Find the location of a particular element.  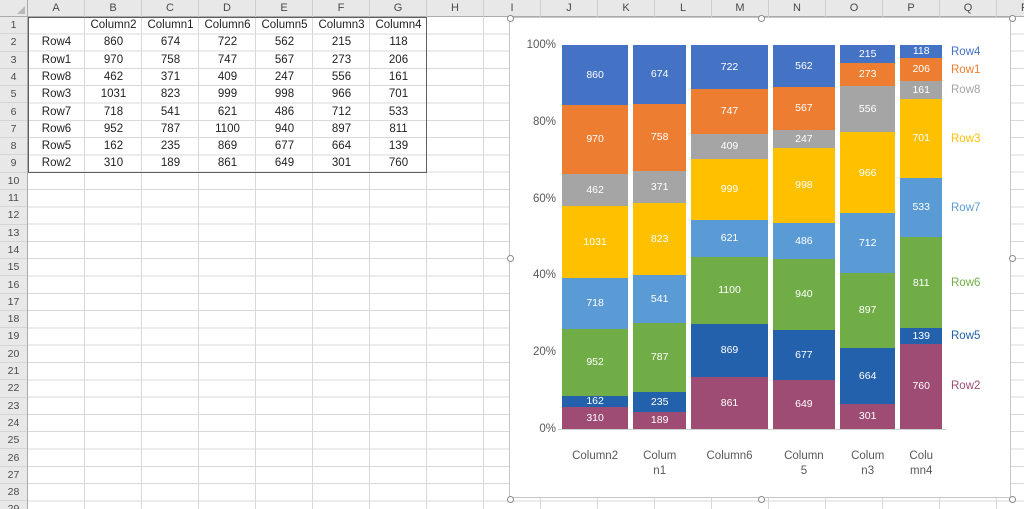

stacked-bar-Column6: 722 747 409 999 621 1100 869 861 is located at coordinates (729, 237).